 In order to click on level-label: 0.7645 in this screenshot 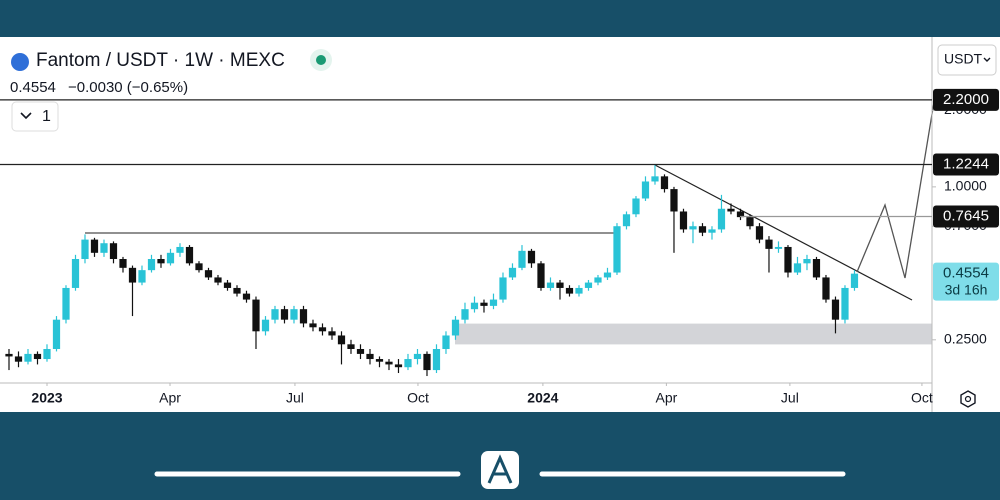, I will do `click(966, 215)`.